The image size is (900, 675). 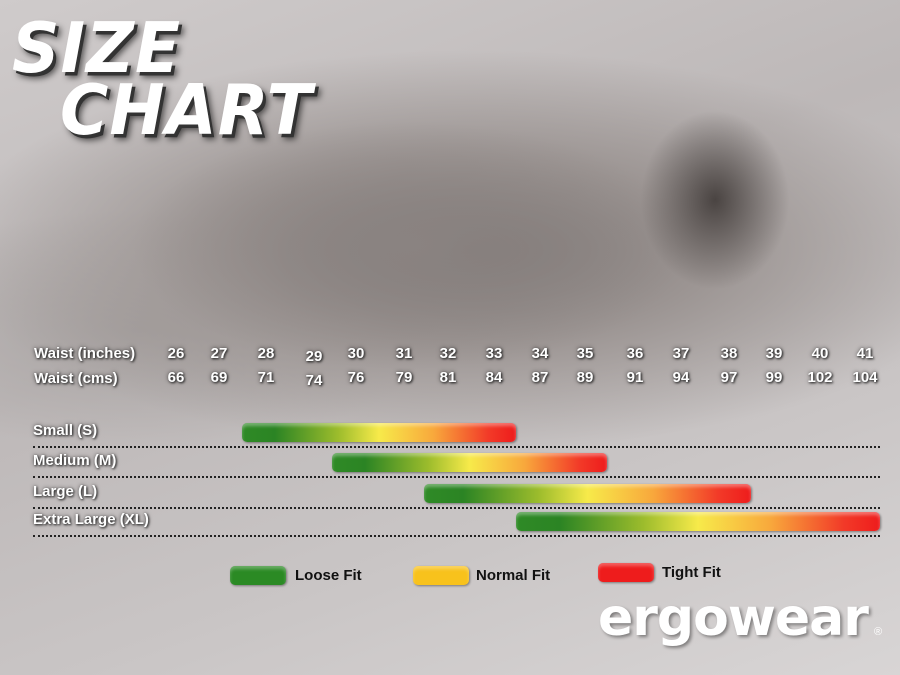 What do you see at coordinates (404, 353) in the screenshot?
I see `tick-inches: 31` at bounding box center [404, 353].